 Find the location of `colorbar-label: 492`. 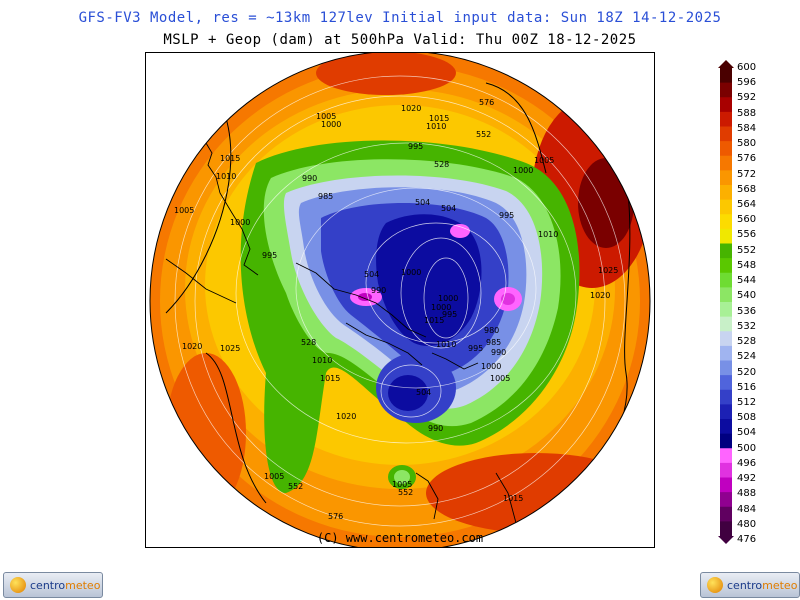

colorbar-label: 492 is located at coordinates (747, 479).